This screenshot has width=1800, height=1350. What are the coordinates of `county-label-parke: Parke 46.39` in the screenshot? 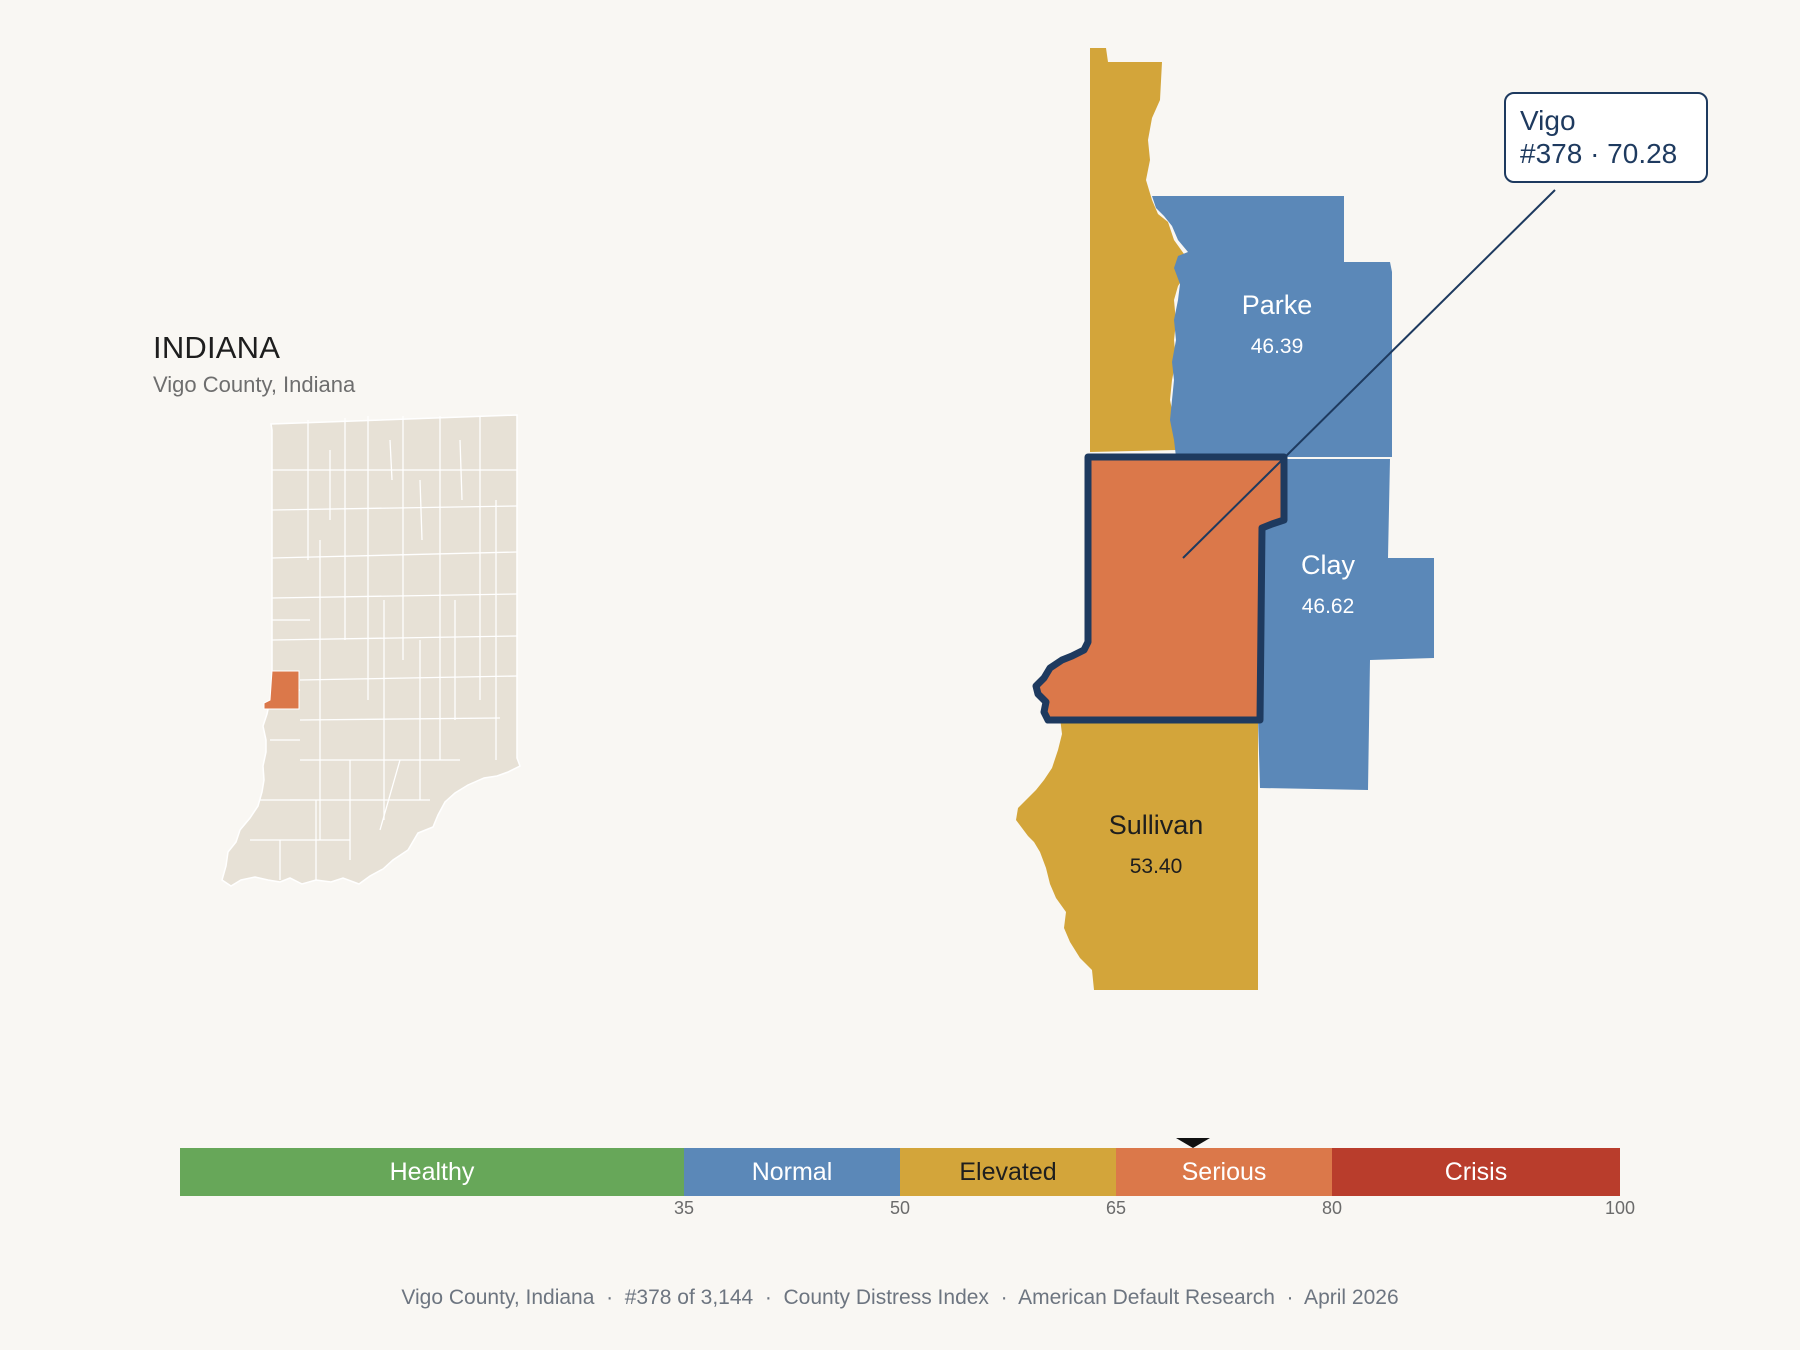 It's located at (1277, 324).